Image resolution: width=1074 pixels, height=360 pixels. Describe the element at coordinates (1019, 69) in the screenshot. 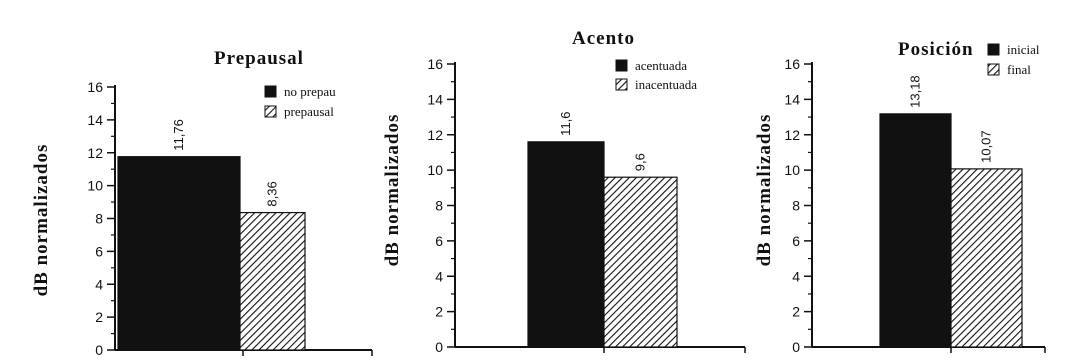

I see `chart3-legend-label-2: final` at that location.